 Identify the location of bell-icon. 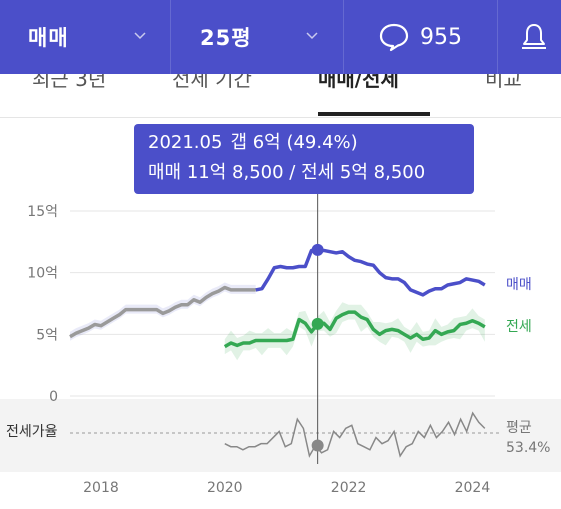
(534, 36).